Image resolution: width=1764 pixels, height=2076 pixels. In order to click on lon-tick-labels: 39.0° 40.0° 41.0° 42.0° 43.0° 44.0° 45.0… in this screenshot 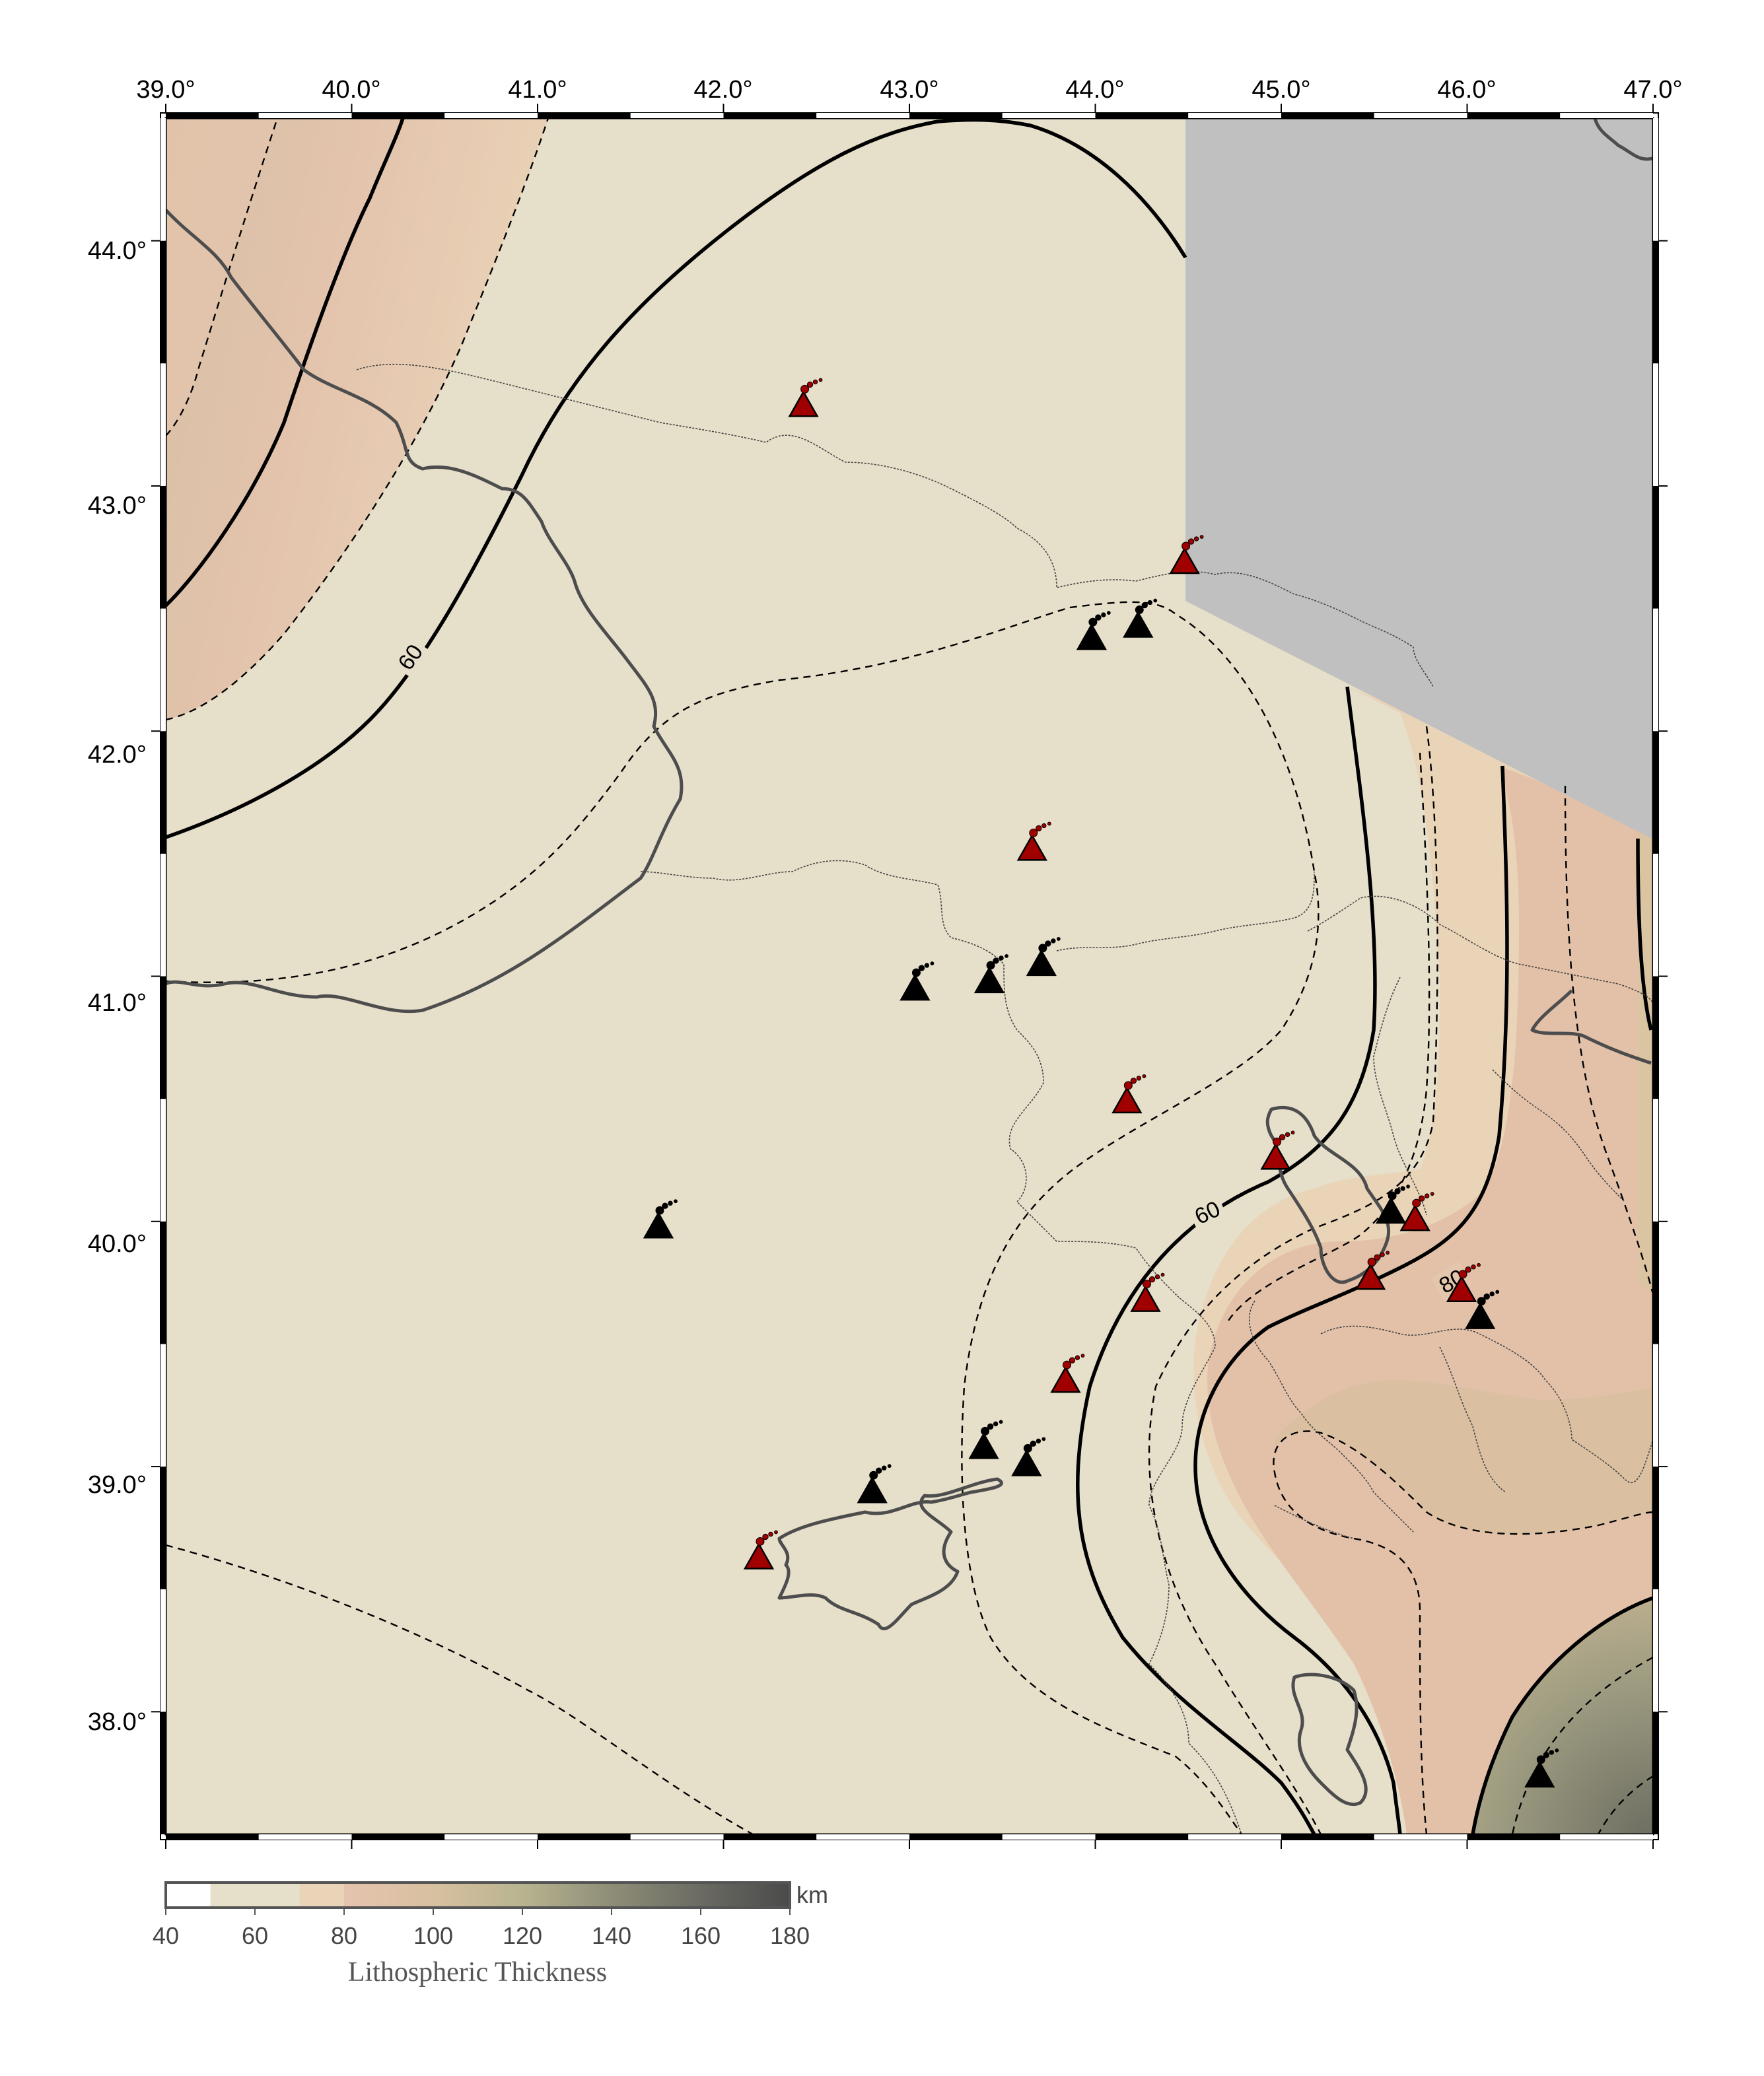, I will do `click(909, 90)`.